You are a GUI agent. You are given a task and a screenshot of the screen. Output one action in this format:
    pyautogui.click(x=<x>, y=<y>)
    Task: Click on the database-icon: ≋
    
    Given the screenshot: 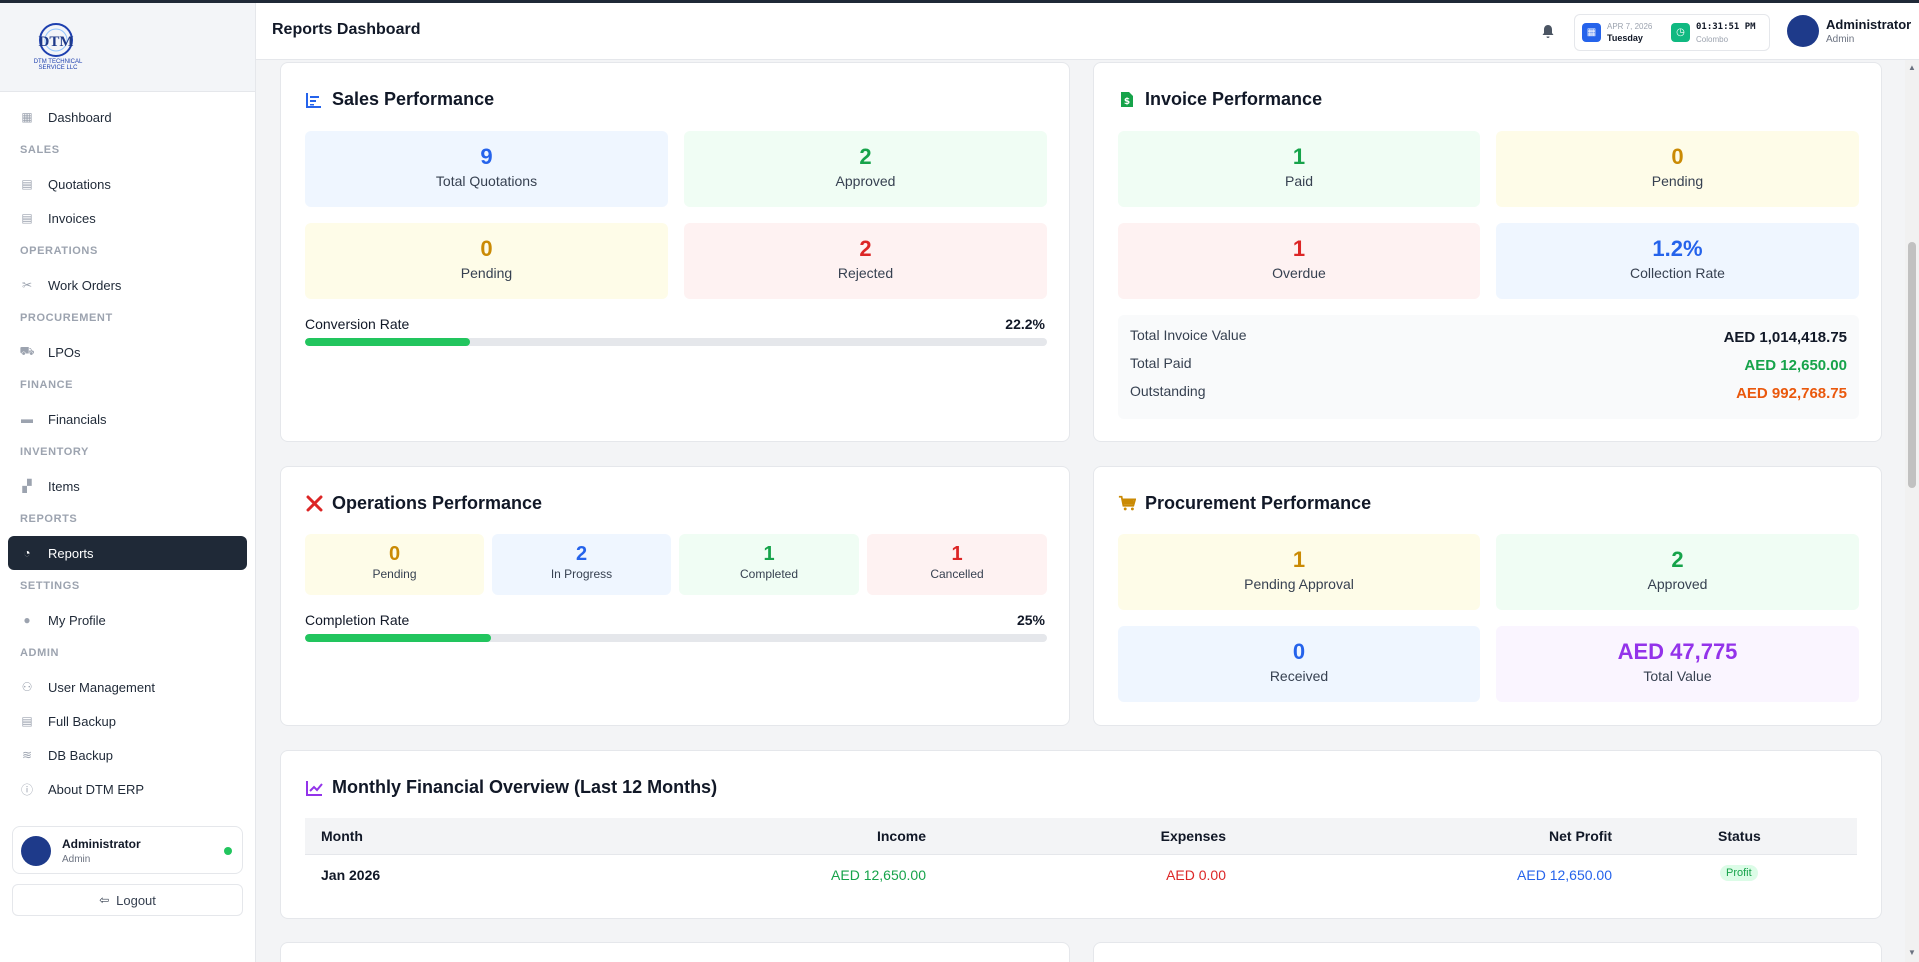 What is the action you would take?
    pyautogui.click(x=27, y=755)
    